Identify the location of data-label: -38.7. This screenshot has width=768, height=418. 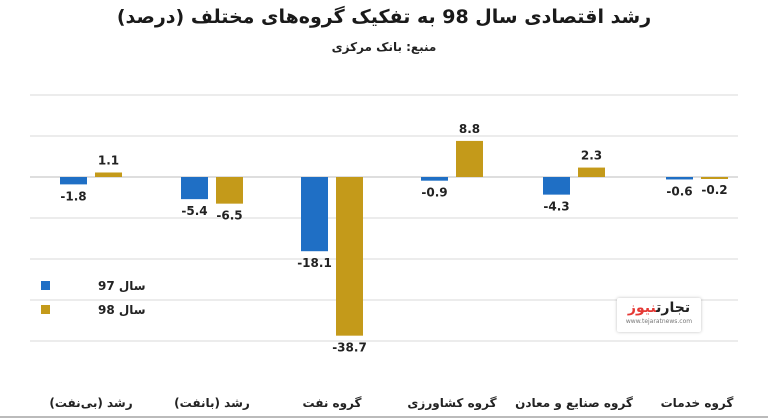
(349, 348).